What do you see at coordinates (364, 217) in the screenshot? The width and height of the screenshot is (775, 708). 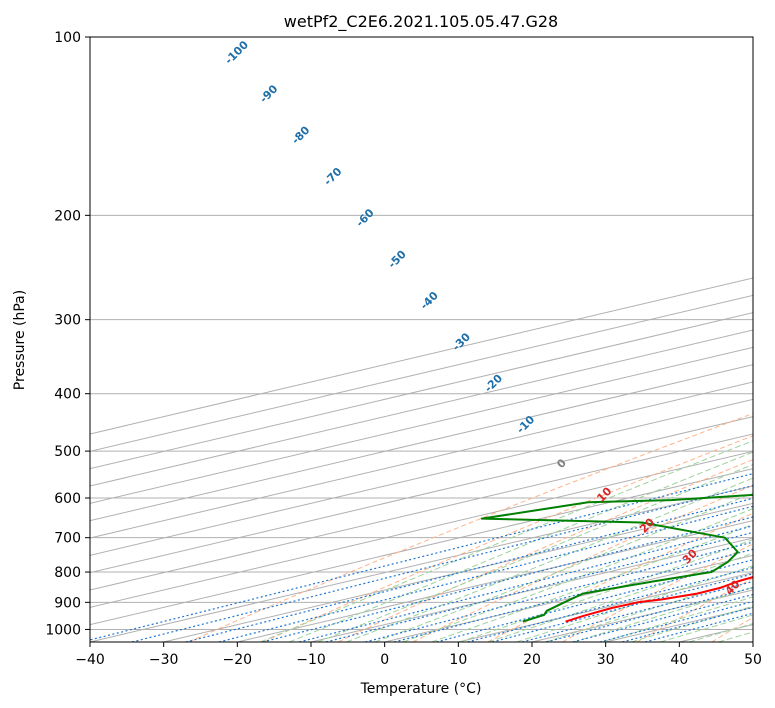 I see `dry-adiabat-label: -60` at bounding box center [364, 217].